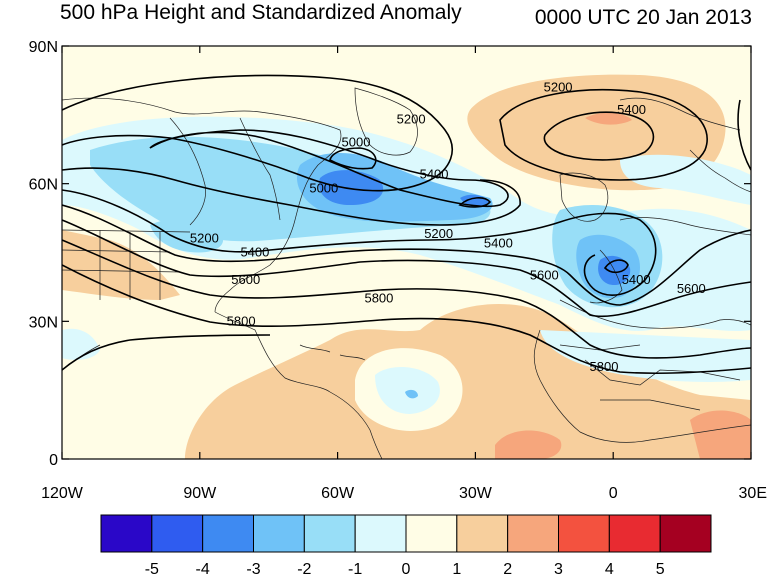 This screenshot has height=577, width=768. I want to click on colorbar-label: -4, so click(203, 569).